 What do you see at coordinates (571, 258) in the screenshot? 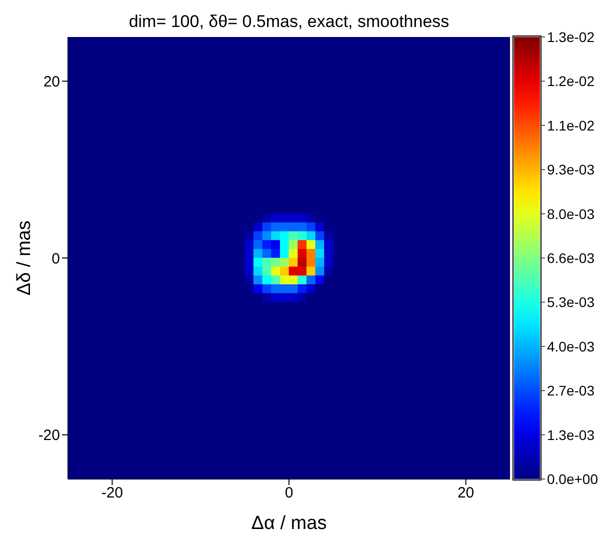
I see `color-bar-label: 6.6e-03` at bounding box center [571, 258].